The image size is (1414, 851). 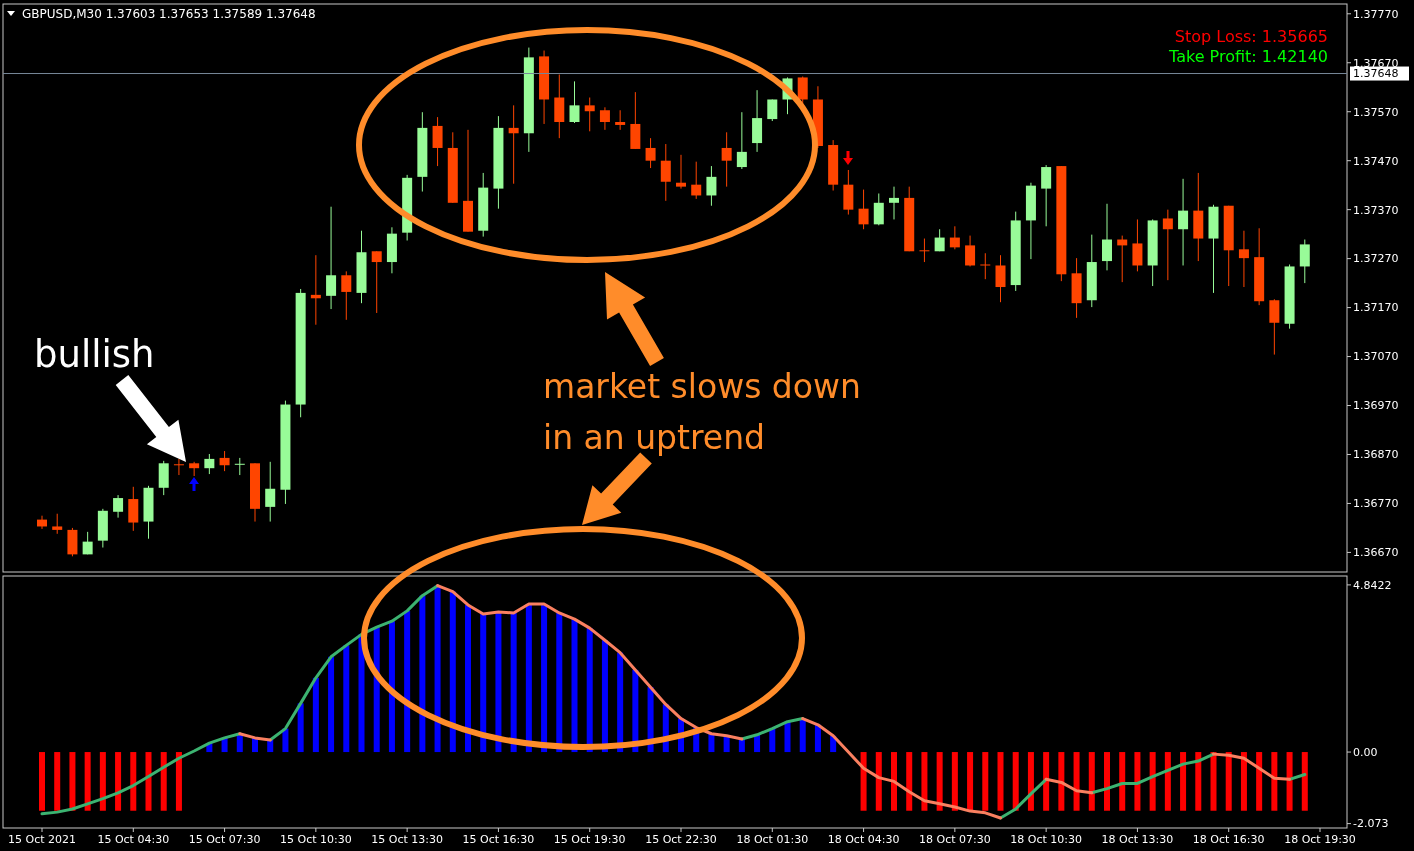 I want to click on x-tick-label: 18 Oct 07:30, so click(x=955, y=839).